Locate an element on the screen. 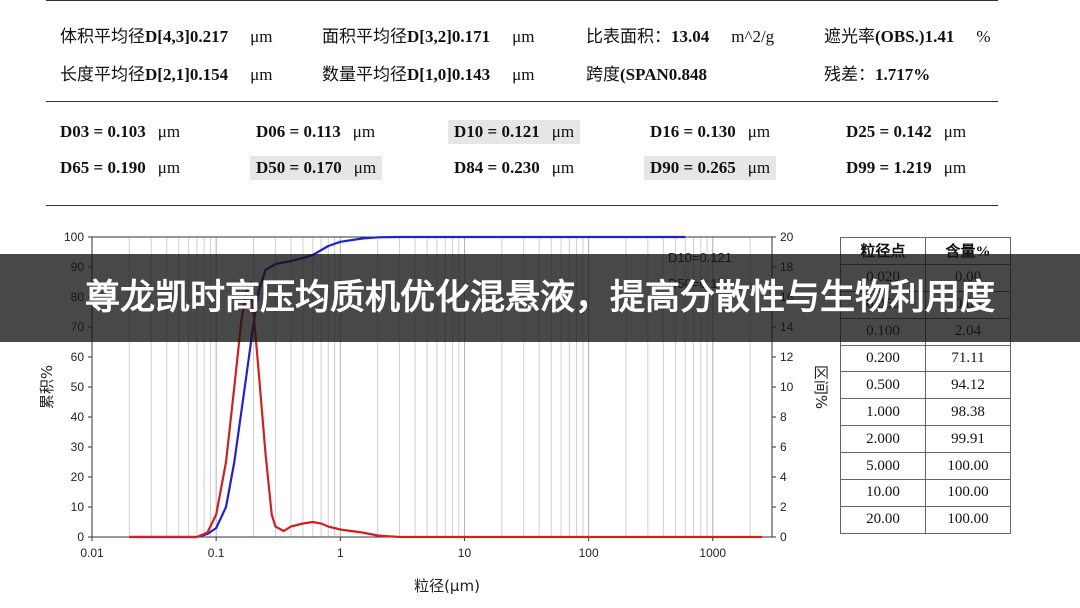  x-tick-label: 0.01 is located at coordinates (92, 553).